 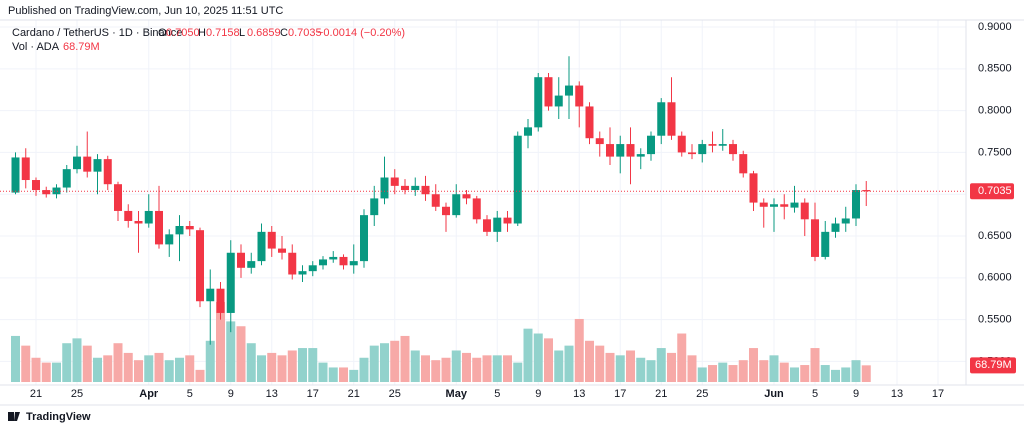 What do you see at coordinates (14, 416) in the screenshot?
I see `brand-logo` at bounding box center [14, 416].